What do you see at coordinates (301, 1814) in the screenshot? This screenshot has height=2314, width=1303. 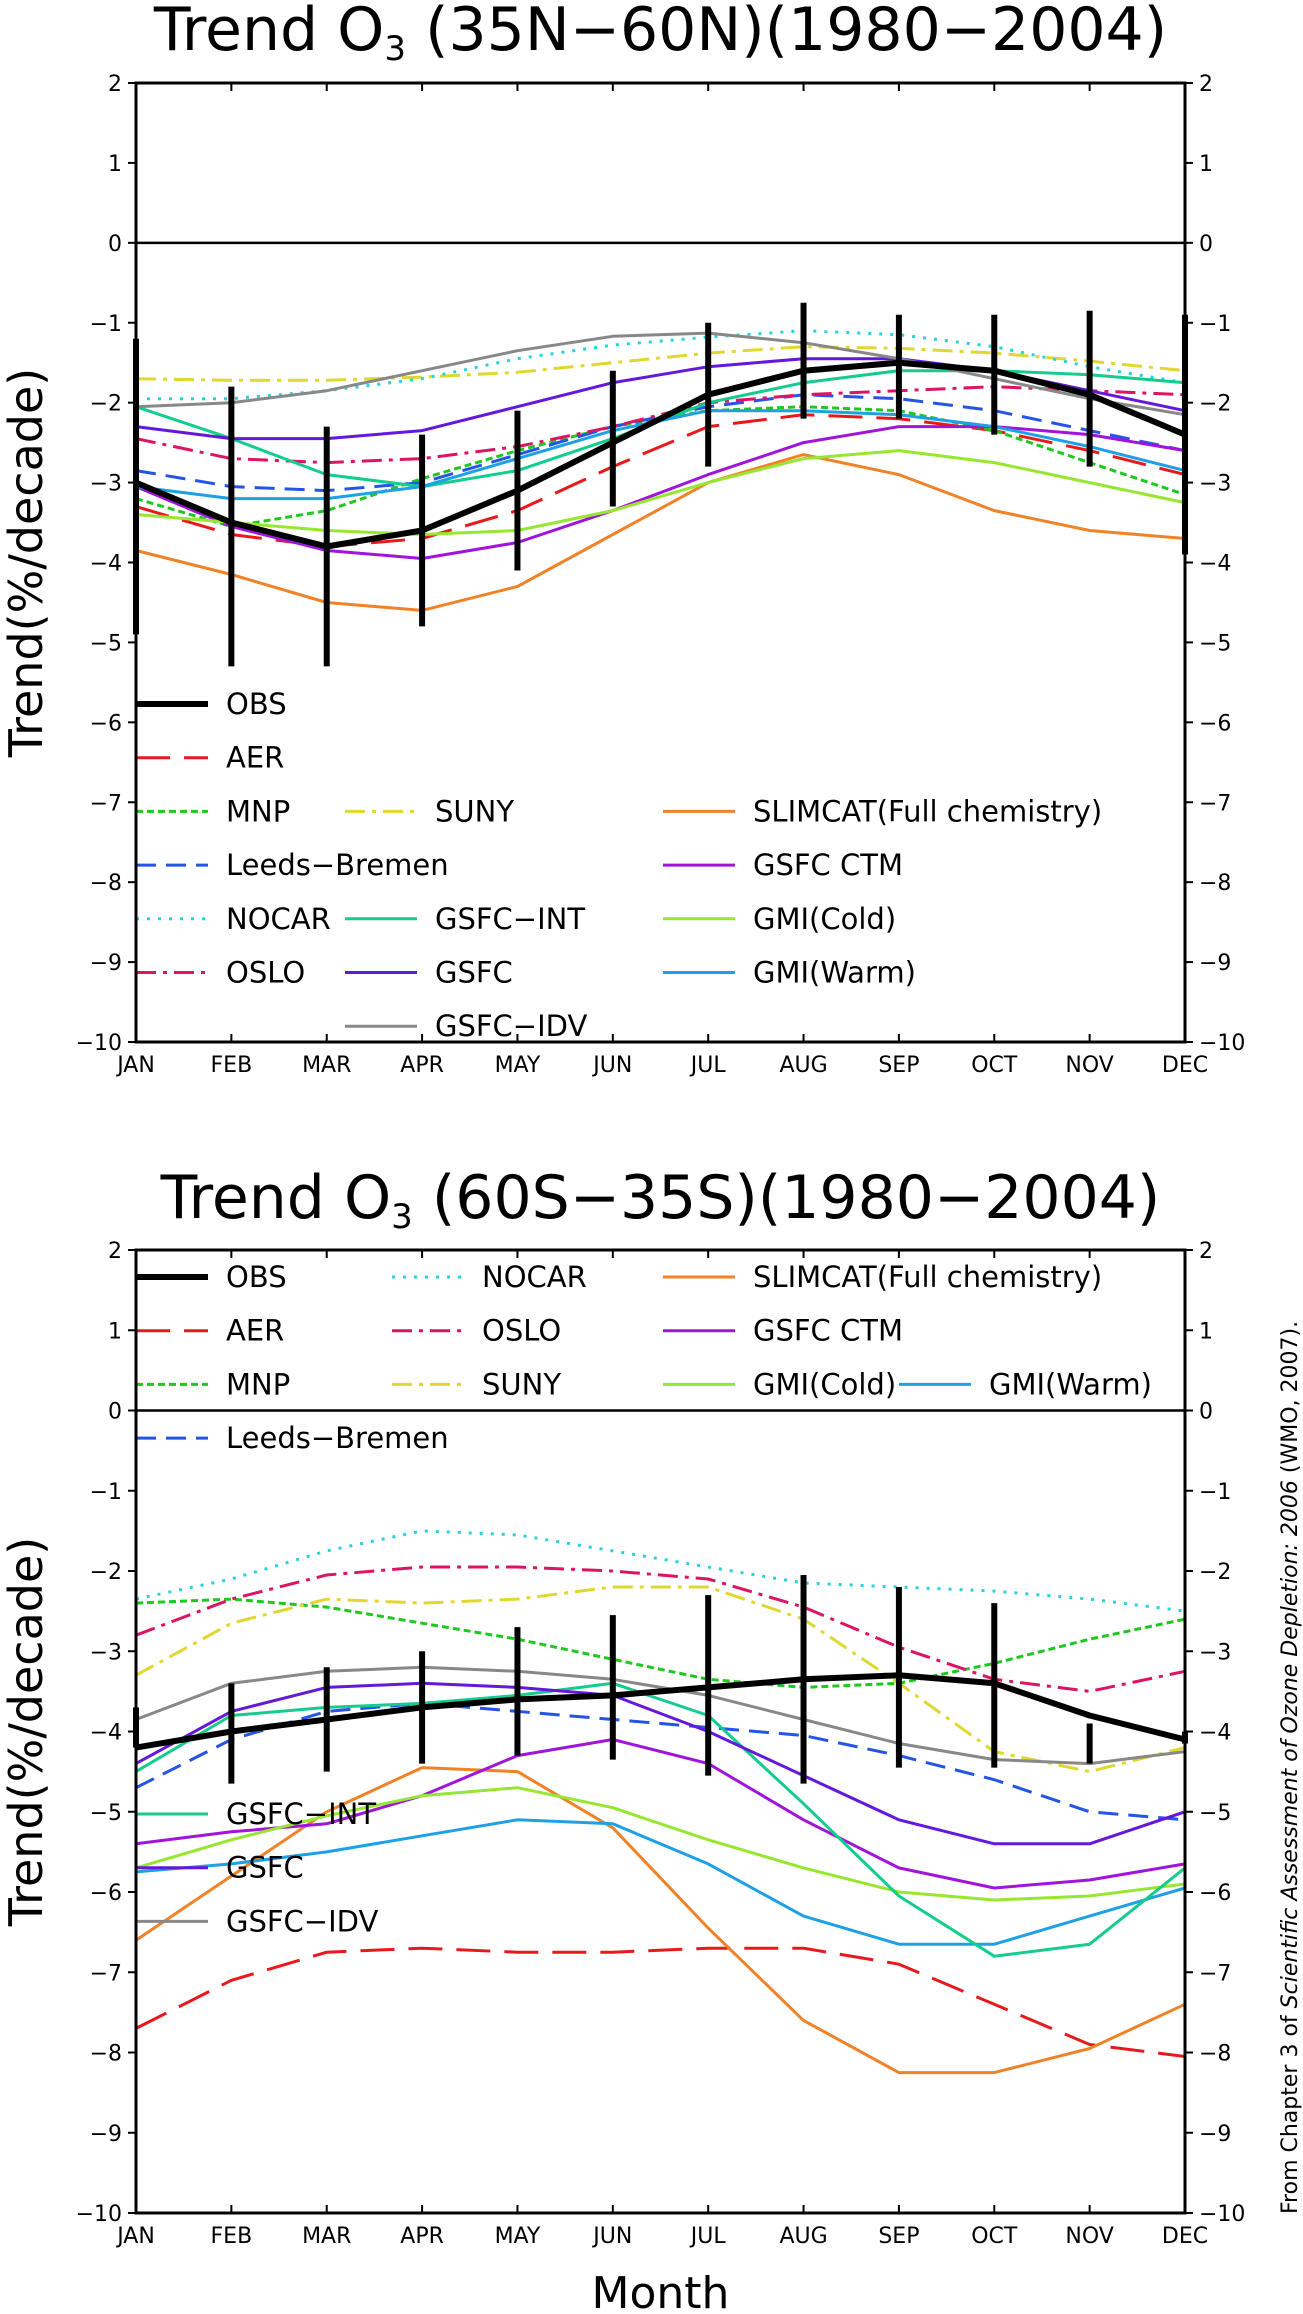 I see `legend-label-gsfc-int: GSFC−INT` at bounding box center [301, 1814].